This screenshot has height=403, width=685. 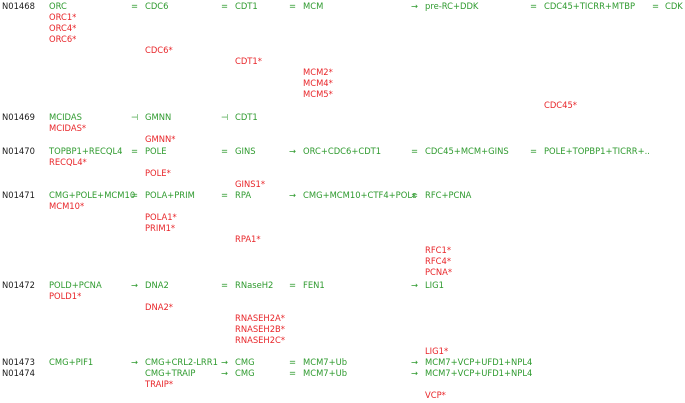 What do you see at coordinates (437, 351) in the screenshot?
I see `variant-label: LIG1*` at bounding box center [437, 351].